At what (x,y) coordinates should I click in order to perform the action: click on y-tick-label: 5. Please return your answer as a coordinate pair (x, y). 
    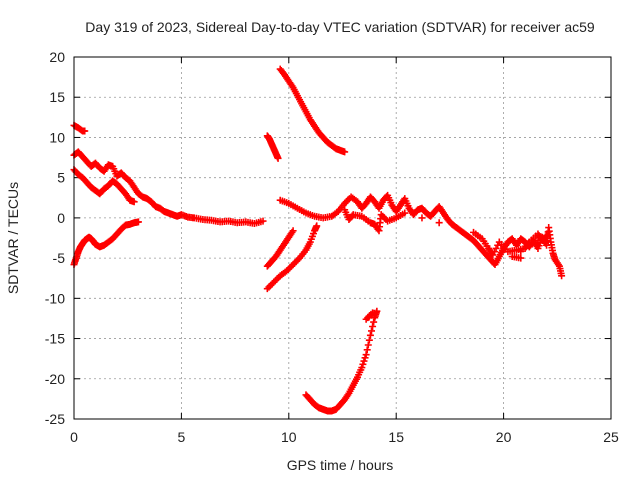
    Looking at the image, I should click on (61, 178).